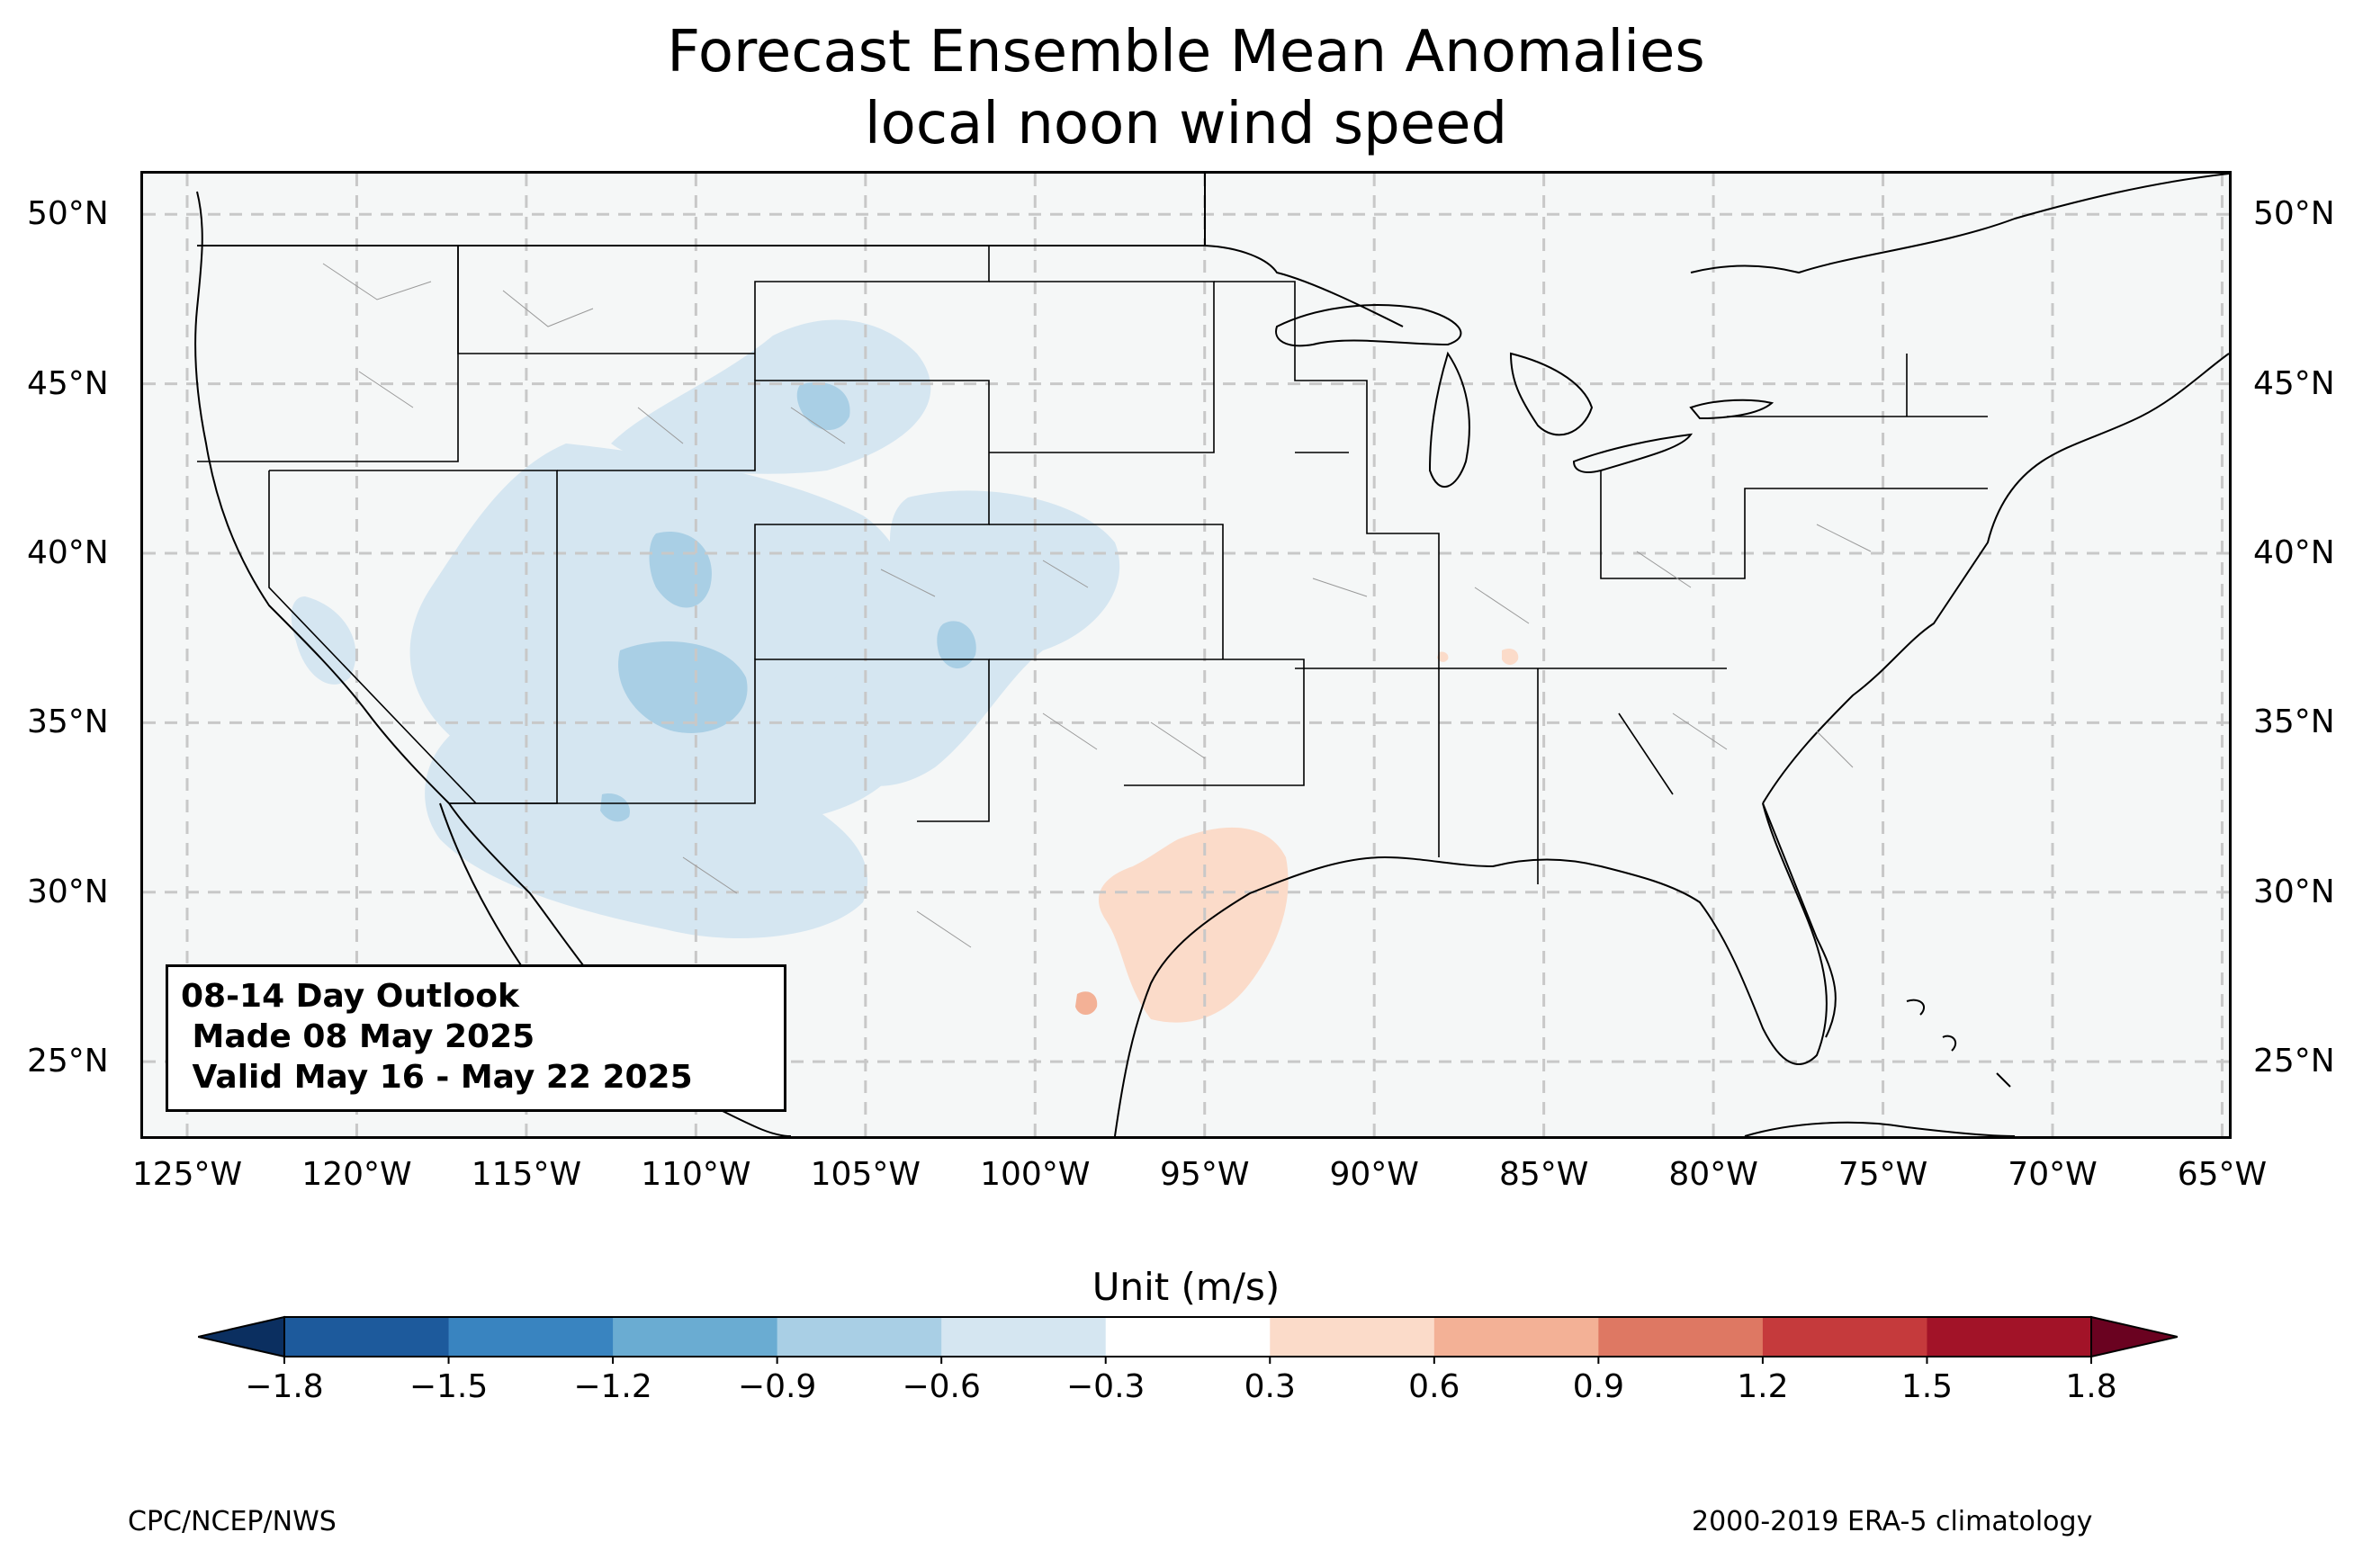  Describe the element at coordinates (1369, 325) in the screenshot. I see `lake-superior` at that location.